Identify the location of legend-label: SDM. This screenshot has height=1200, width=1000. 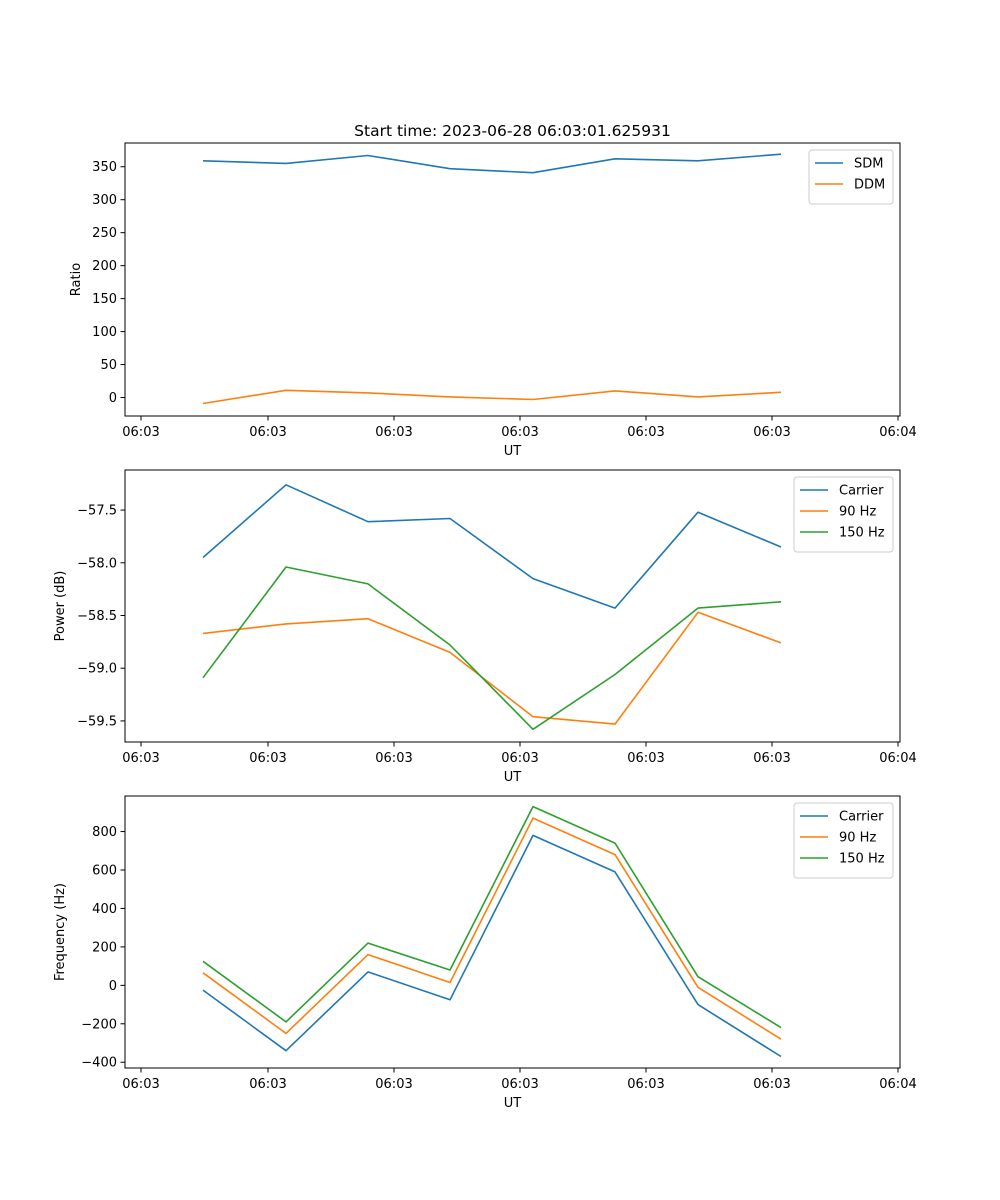
(868, 164).